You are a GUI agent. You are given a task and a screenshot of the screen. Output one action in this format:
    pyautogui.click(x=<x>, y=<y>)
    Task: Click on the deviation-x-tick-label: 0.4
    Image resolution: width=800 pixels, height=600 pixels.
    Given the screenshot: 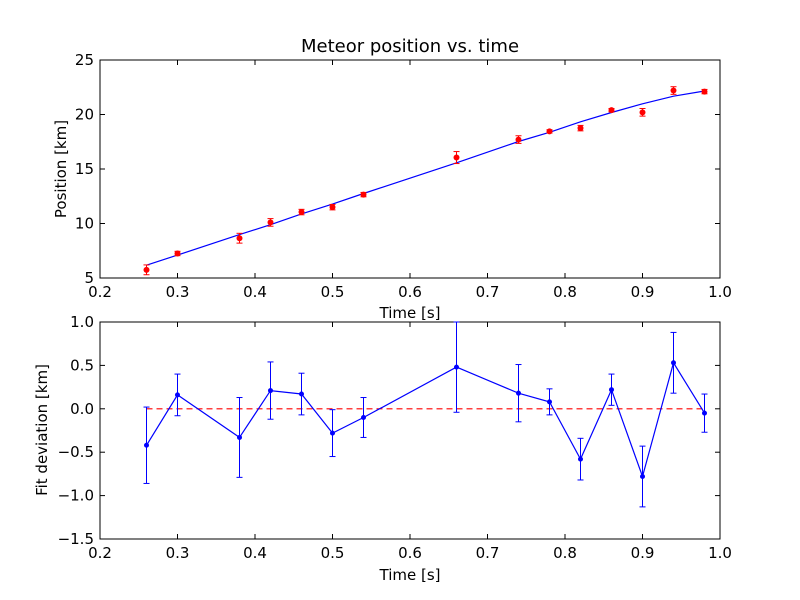 What is the action you would take?
    pyautogui.click(x=255, y=553)
    